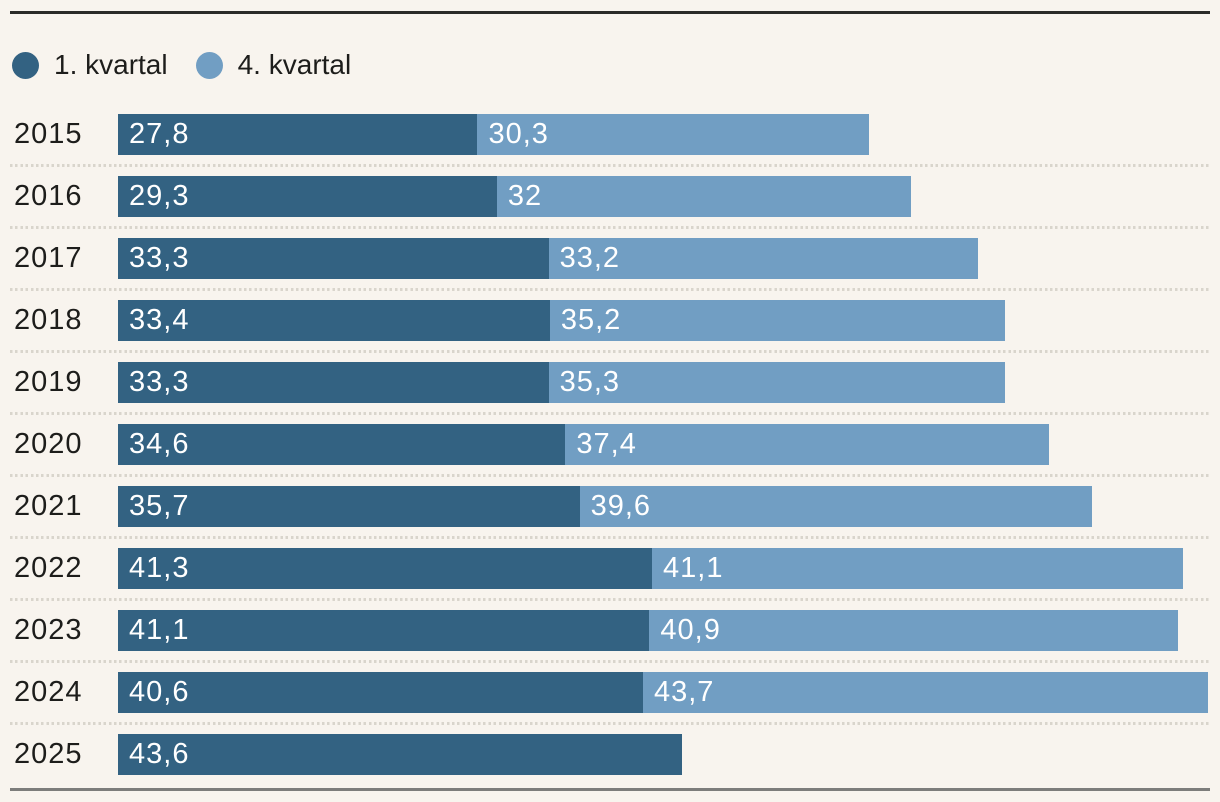 The image size is (1220, 802). I want to click on year-label: 2017, so click(48, 257).